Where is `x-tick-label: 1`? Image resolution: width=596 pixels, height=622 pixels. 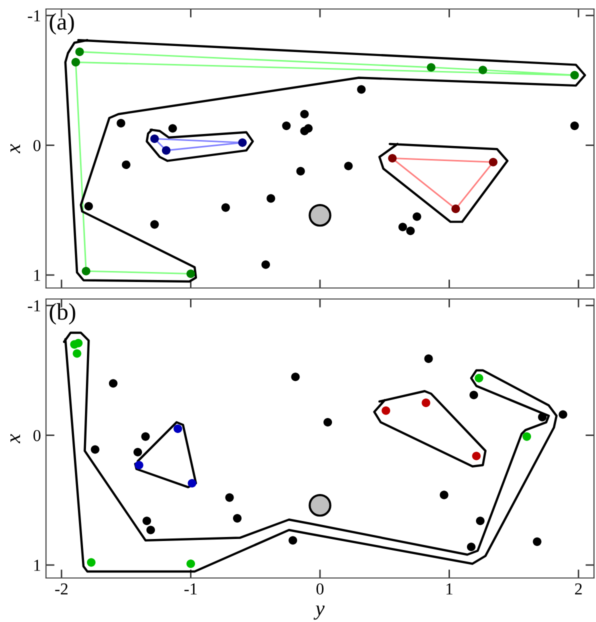 x-tick-label: 1 is located at coordinates (449, 588).